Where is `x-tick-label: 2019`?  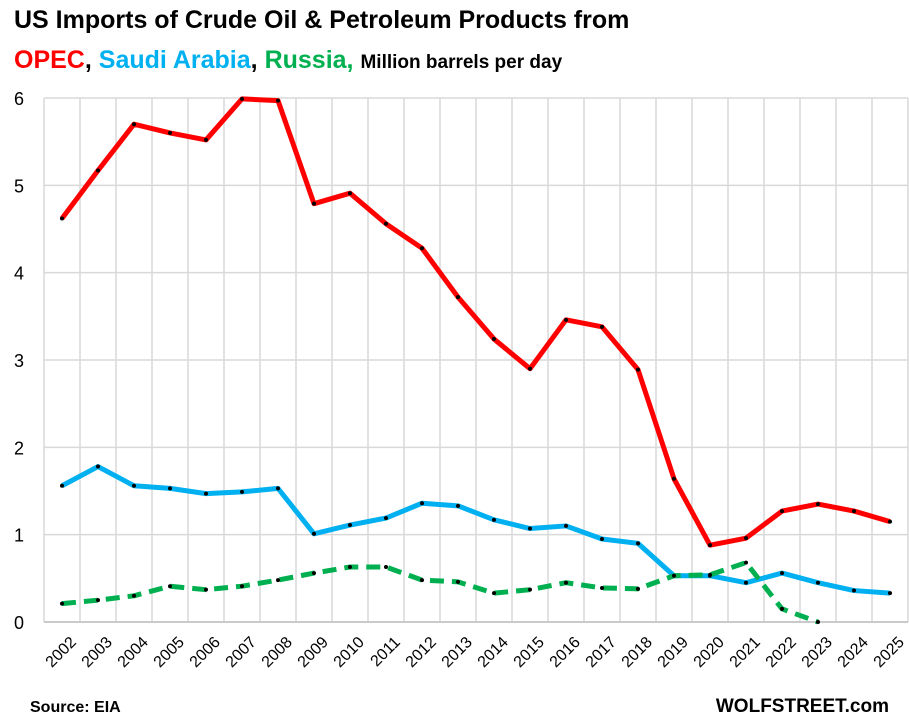
x-tick-label: 2019 is located at coordinates (673, 652).